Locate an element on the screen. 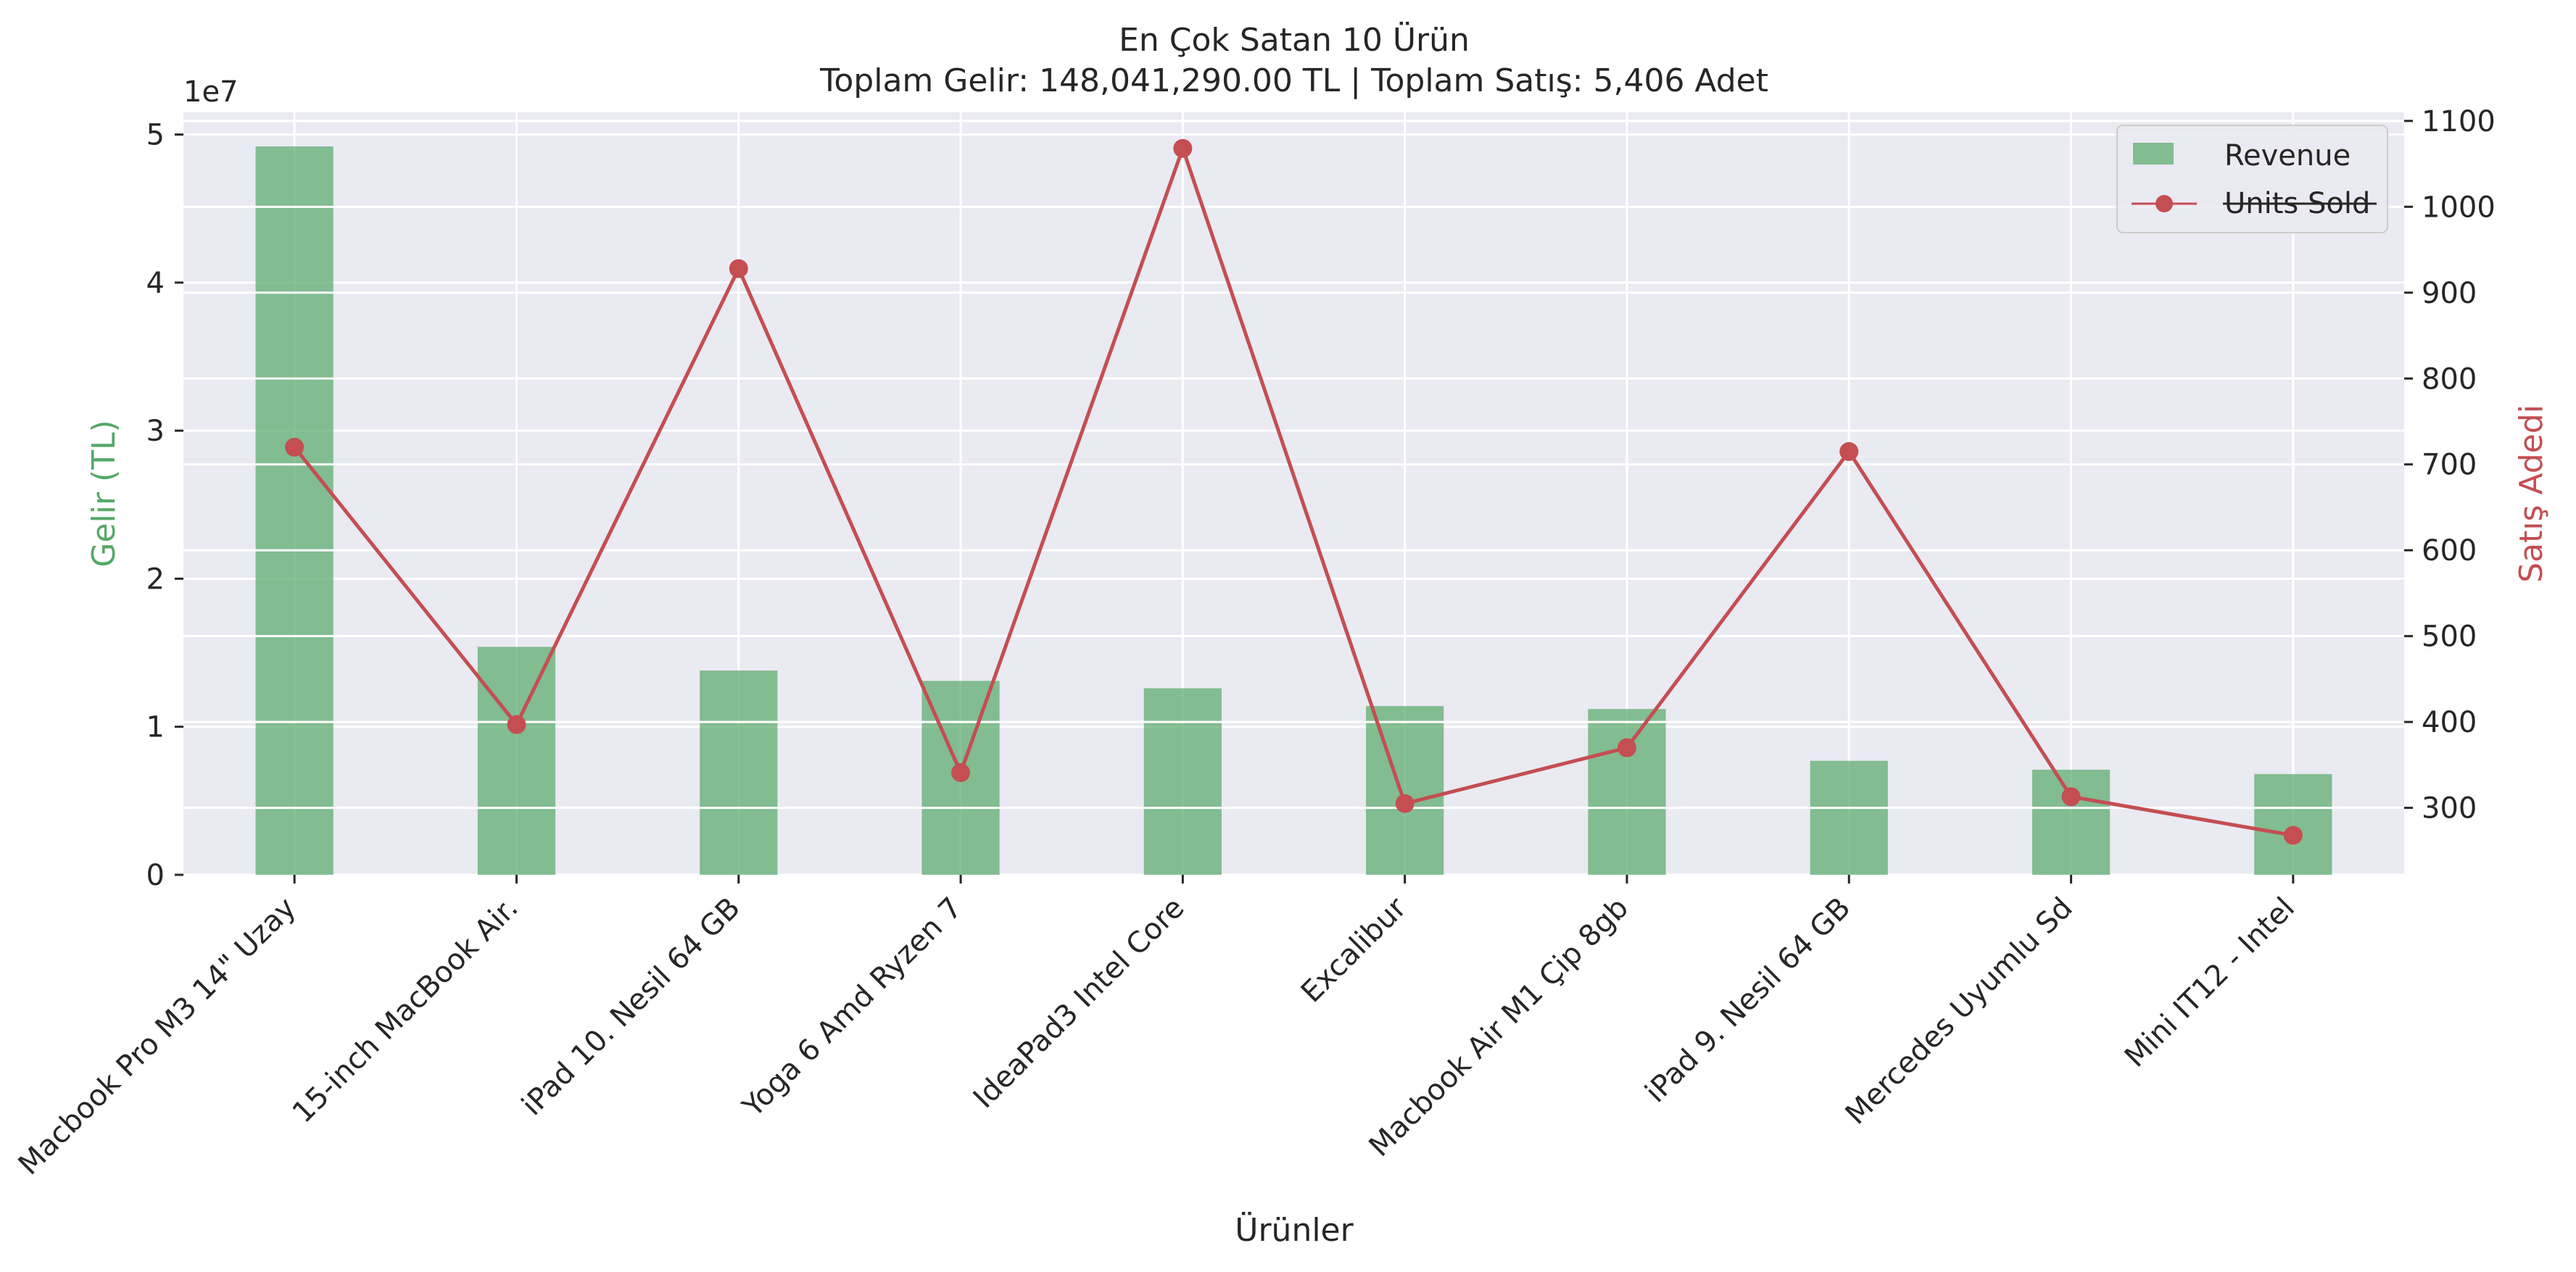 The image size is (2576, 1272). y-right-tick-label: 500 is located at coordinates (2449, 637).